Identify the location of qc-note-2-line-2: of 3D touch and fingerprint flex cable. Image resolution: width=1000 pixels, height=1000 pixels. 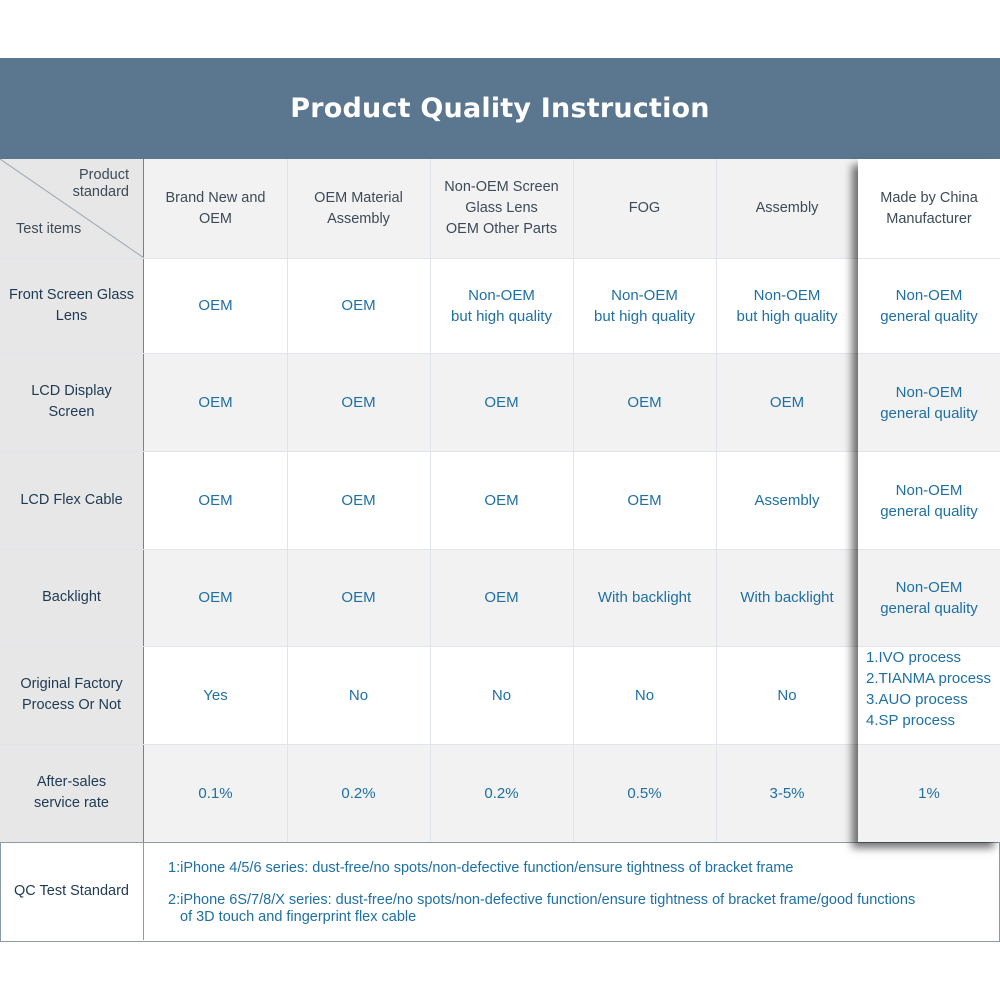
(298, 917).